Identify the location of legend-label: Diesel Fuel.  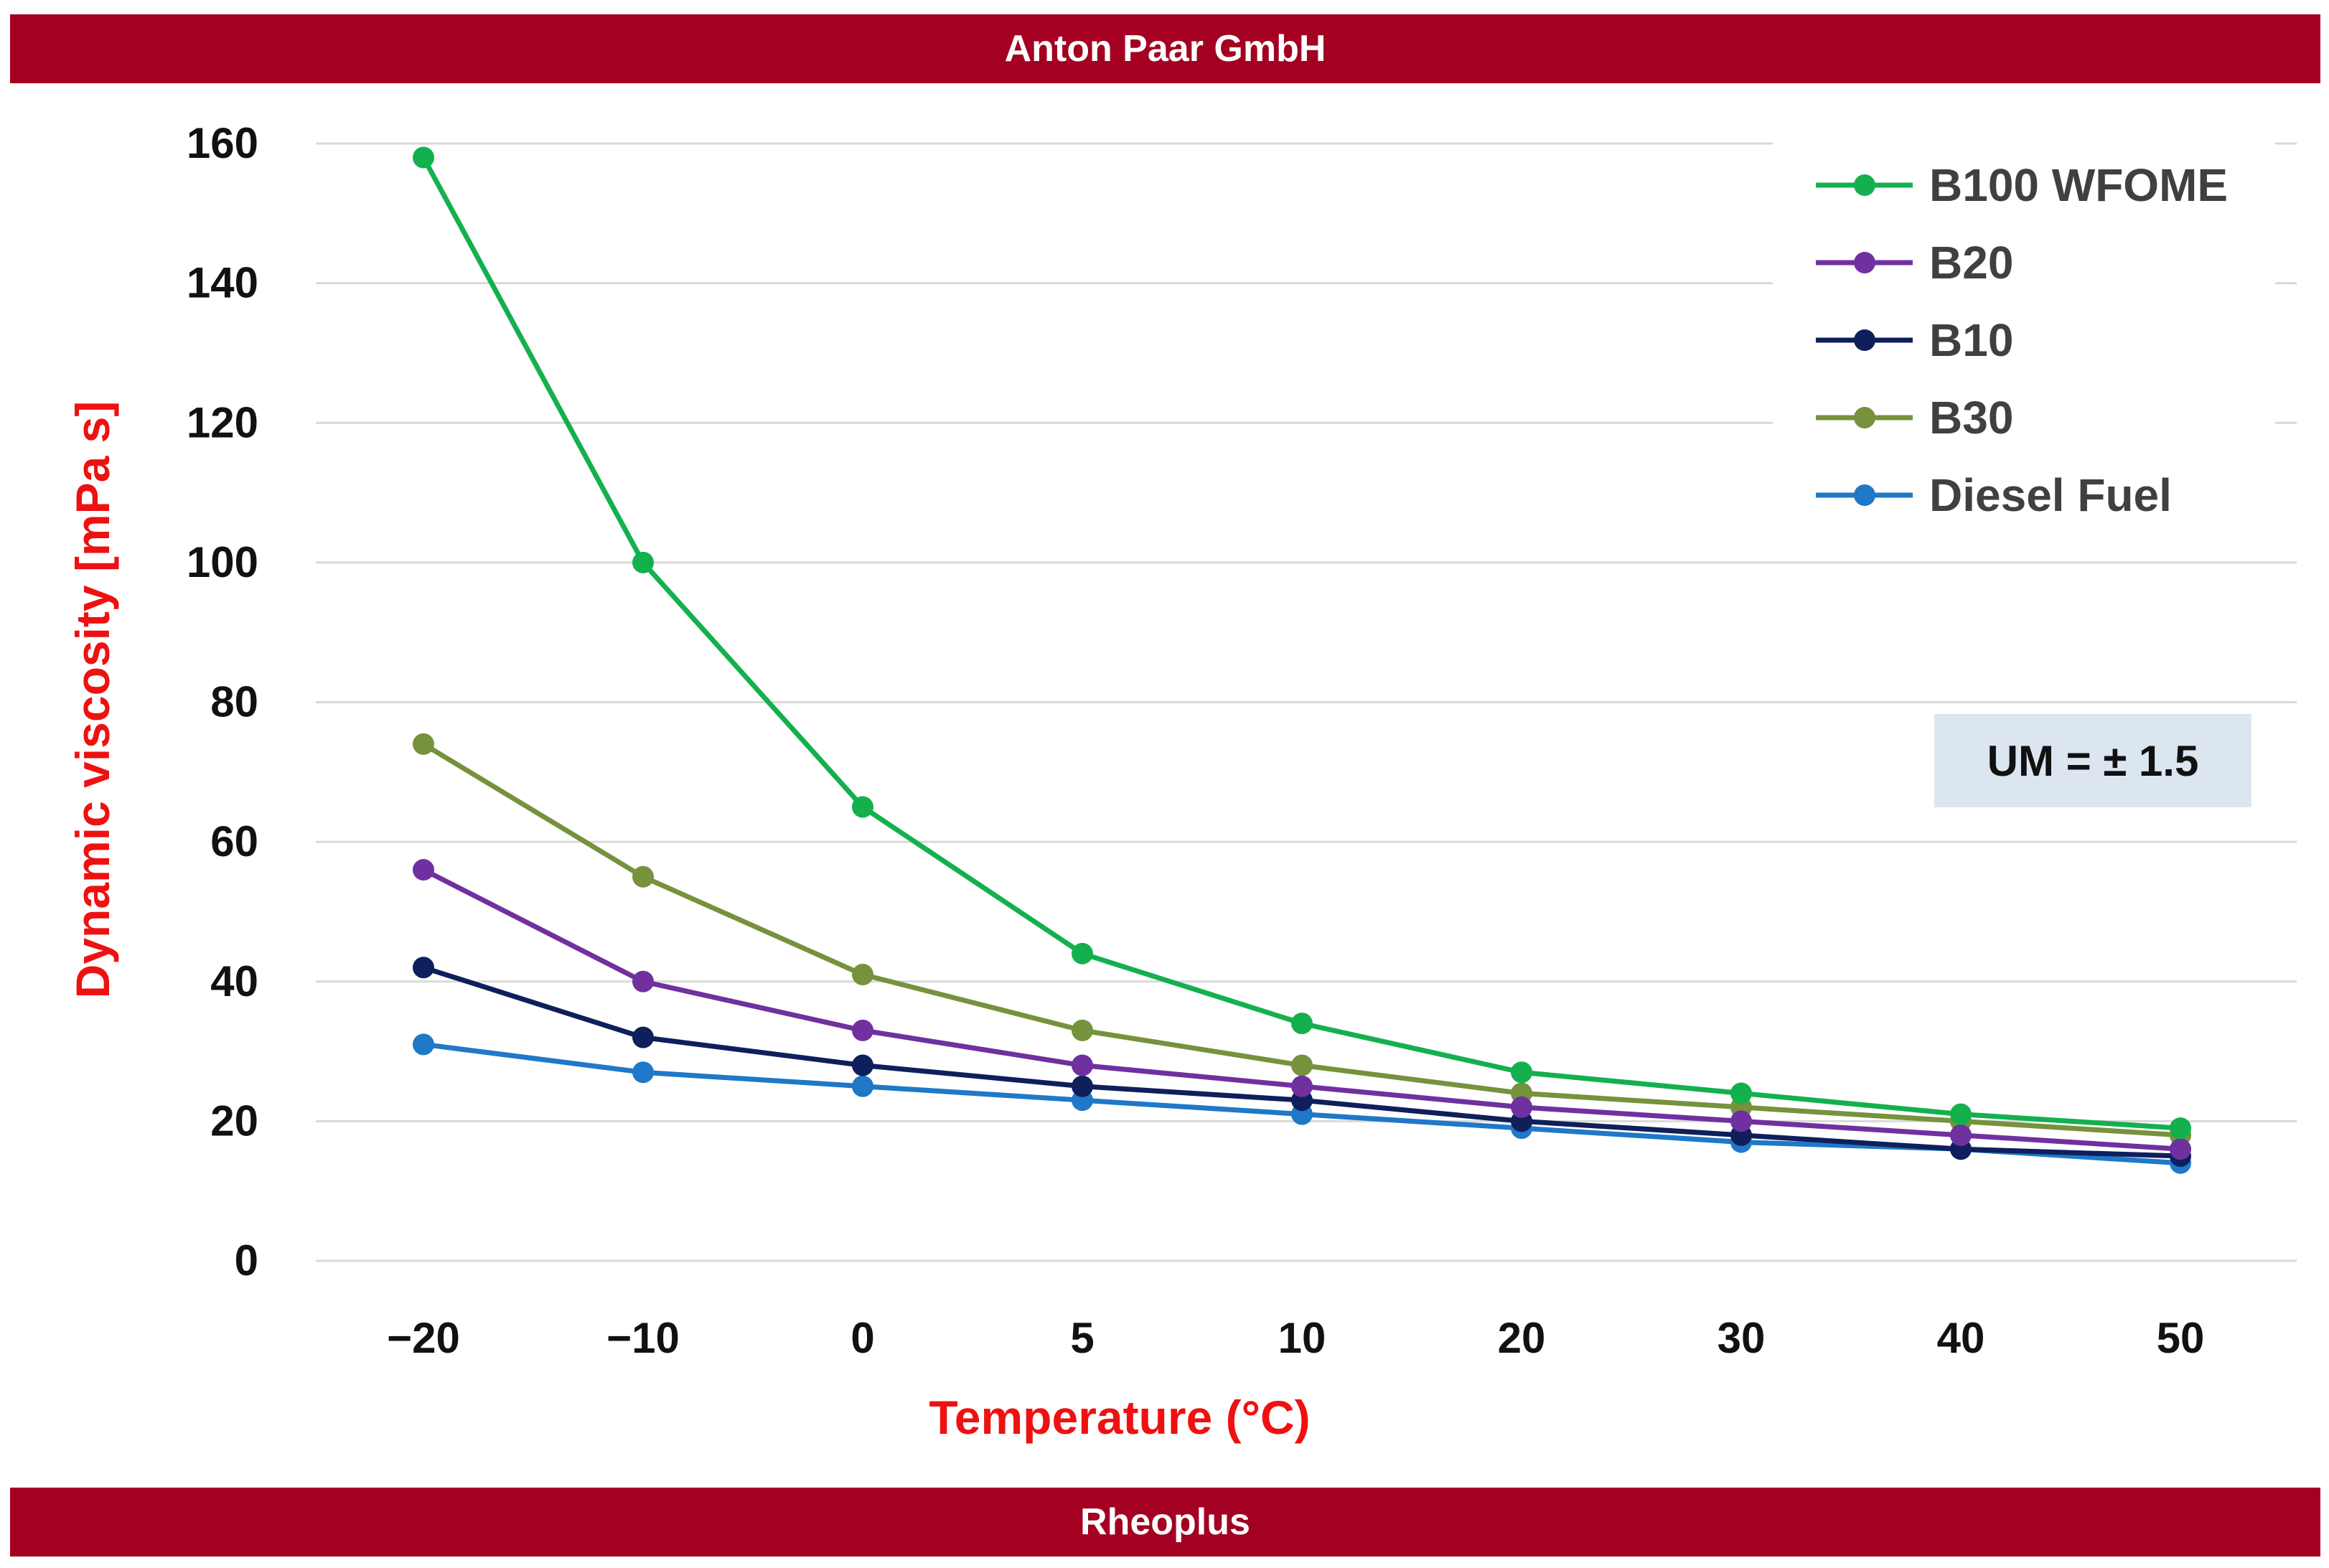
(2050, 495).